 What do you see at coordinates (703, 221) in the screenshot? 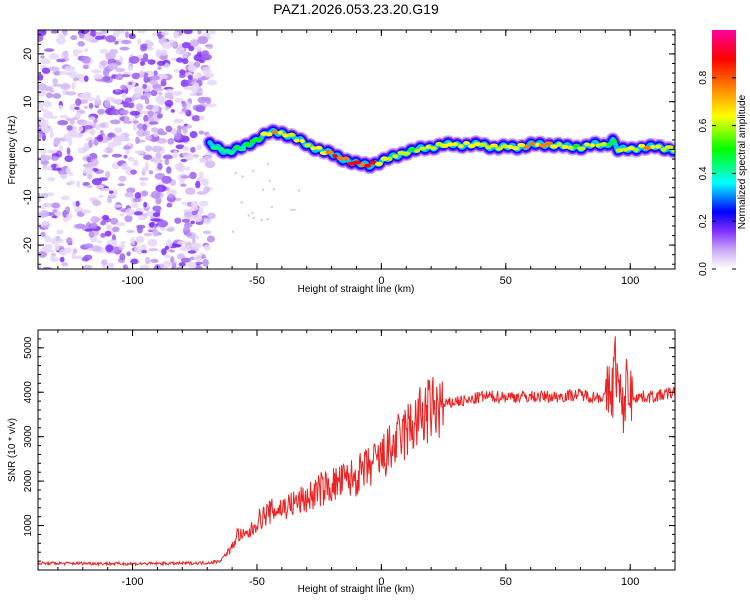
I see `colorbar-tick-label: 0.2` at bounding box center [703, 221].